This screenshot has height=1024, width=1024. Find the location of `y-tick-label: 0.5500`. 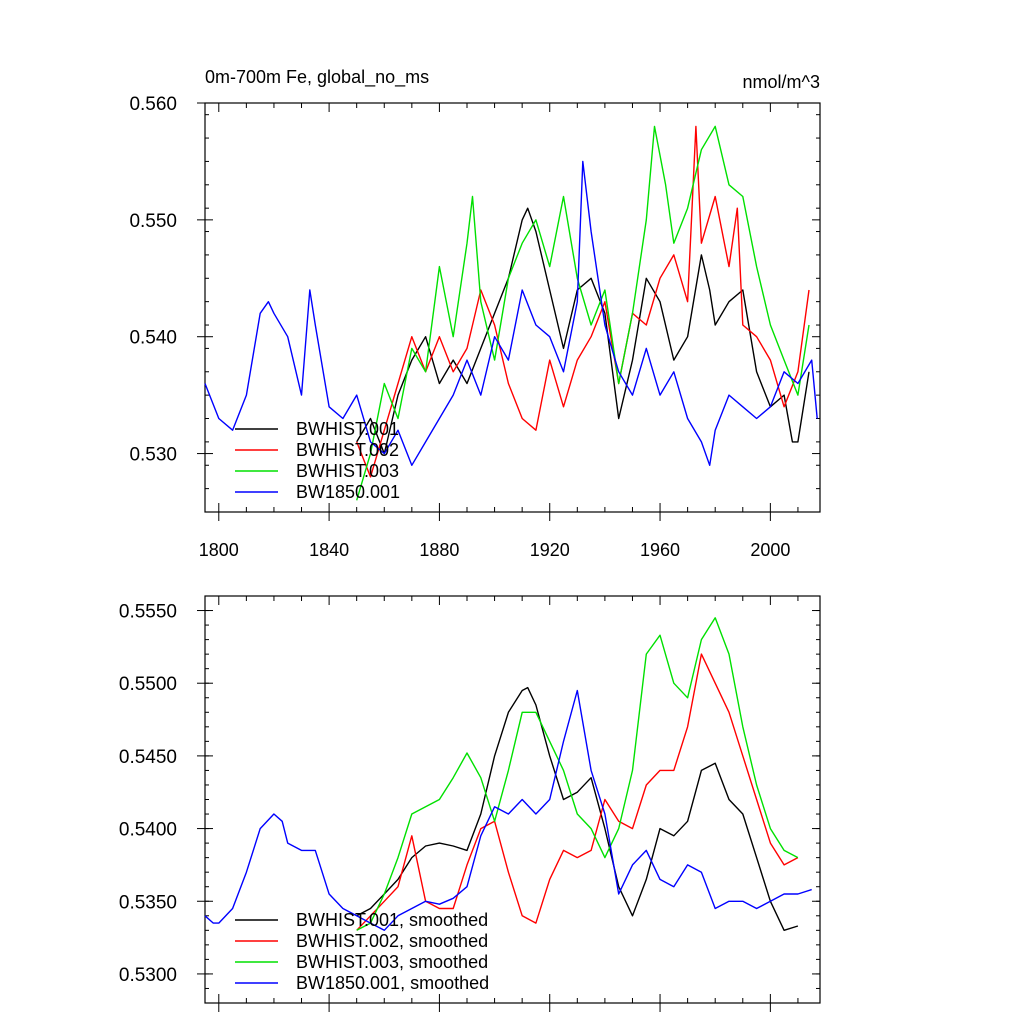

y-tick-label: 0.5500 is located at coordinates (148, 684).